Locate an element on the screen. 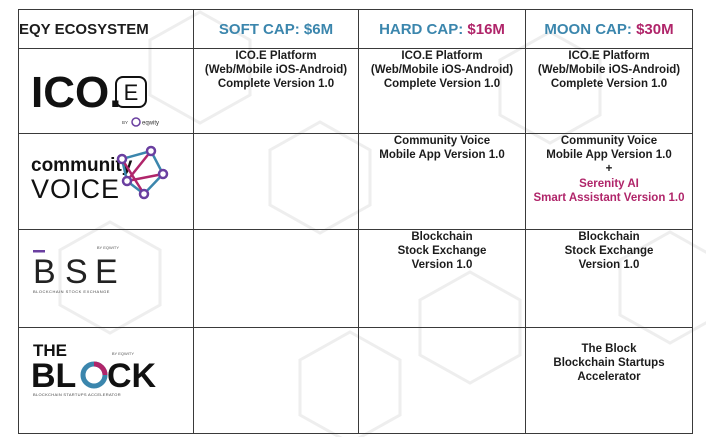 This screenshot has height=437, width=706. community-voice-logo: community VOICE is located at coordinates (100, 174).